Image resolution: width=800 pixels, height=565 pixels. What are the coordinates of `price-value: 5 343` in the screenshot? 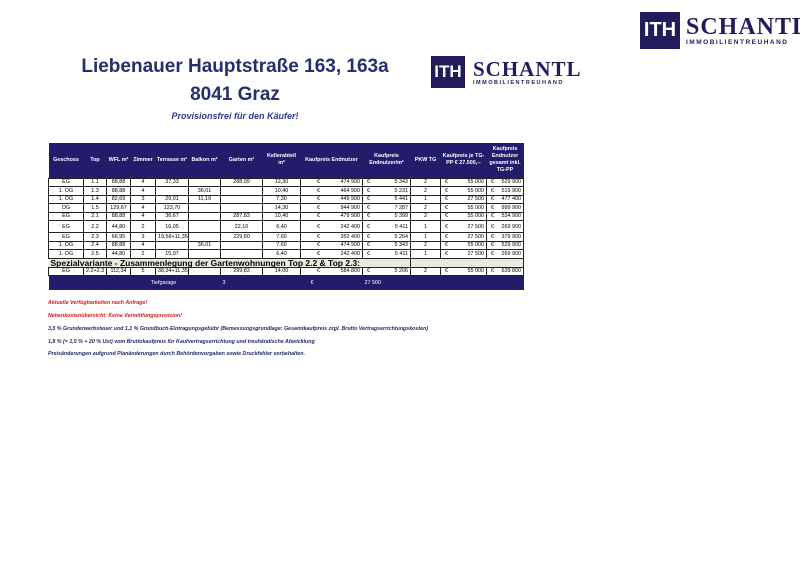 It's located at (401, 245).